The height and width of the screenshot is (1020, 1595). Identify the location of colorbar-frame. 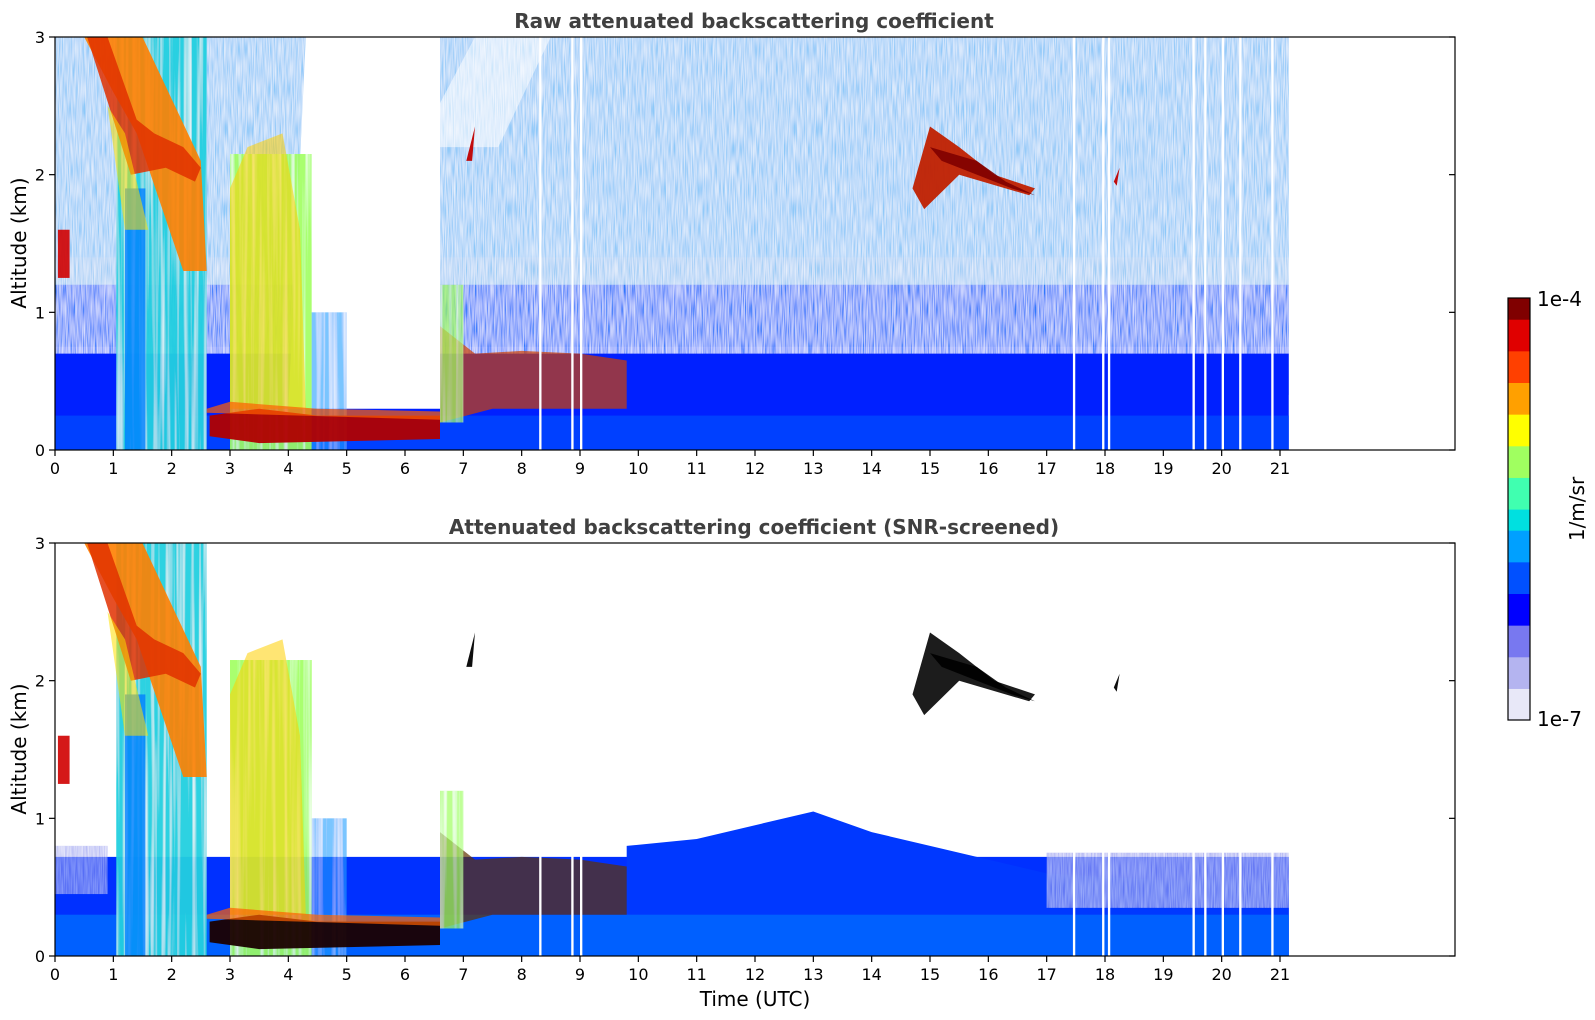
(1519, 509).